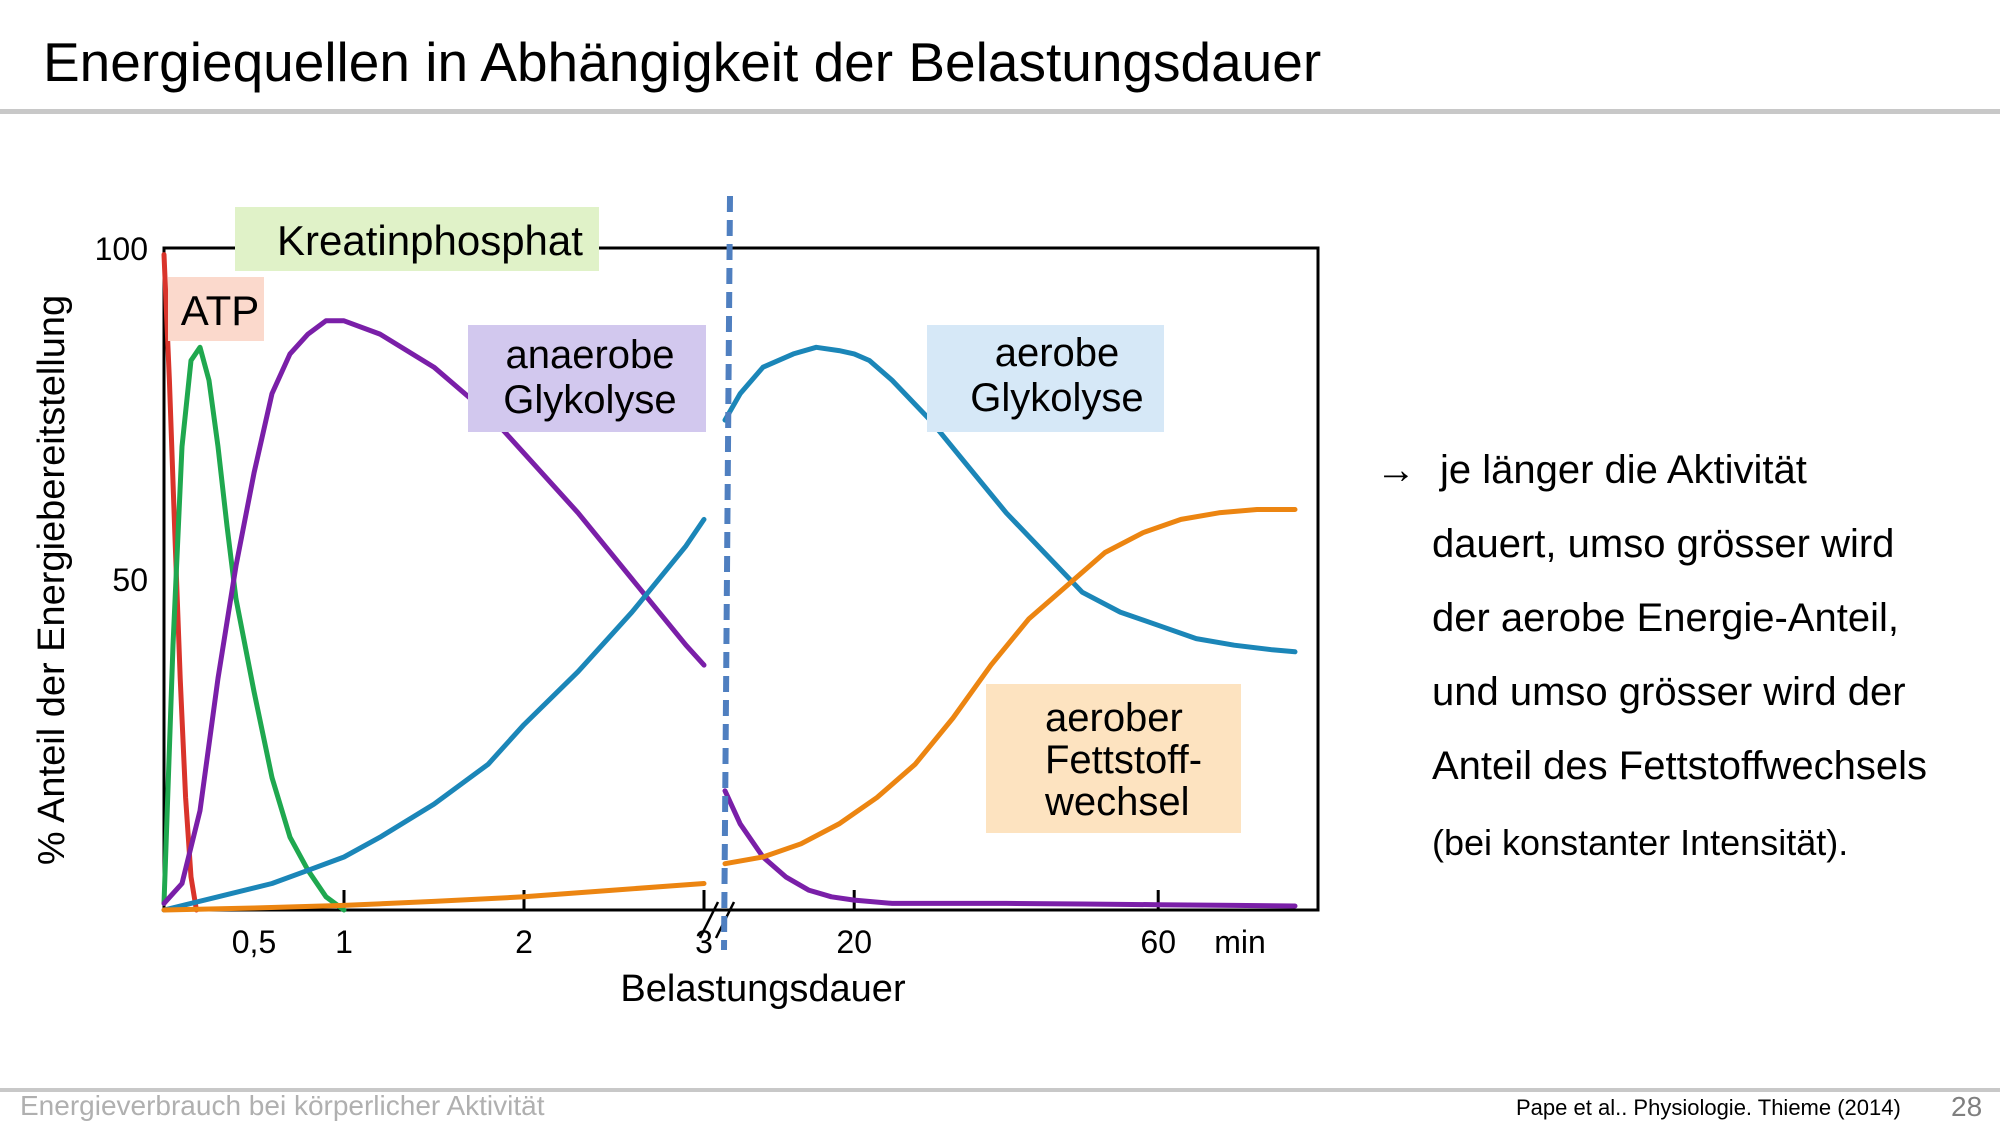 The height and width of the screenshot is (1125, 2000). What do you see at coordinates (704, 942) in the screenshot?
I see `x-tick-label: 3` at bounding box center [704, 942].